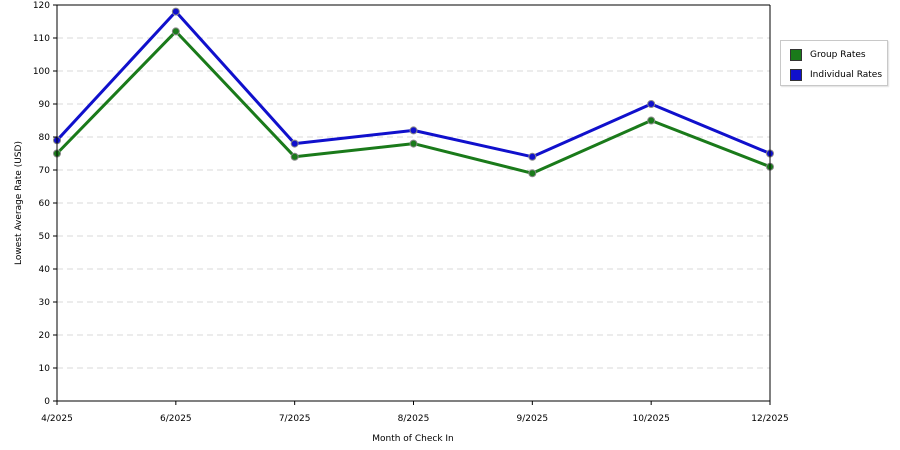  Describe the element at coordinates (796, 75) in the screenshot. I see `legend-swatch-individual` at that location.